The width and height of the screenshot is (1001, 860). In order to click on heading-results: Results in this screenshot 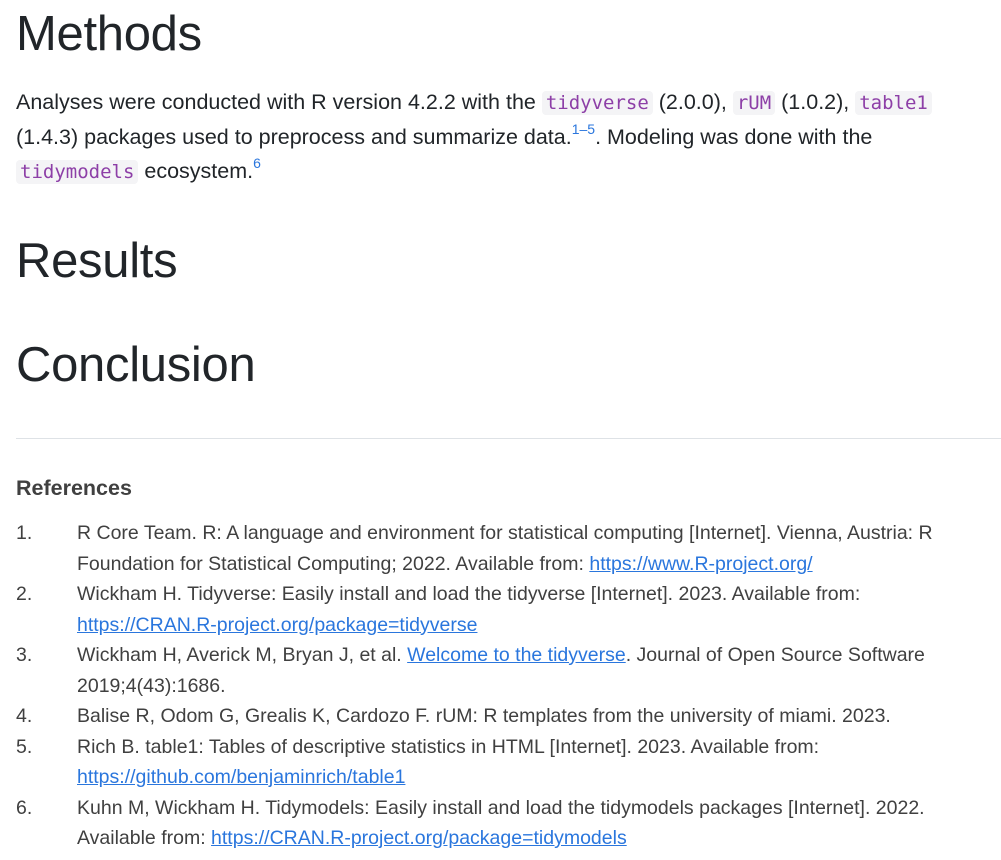, I will do `click(97, 261)`.